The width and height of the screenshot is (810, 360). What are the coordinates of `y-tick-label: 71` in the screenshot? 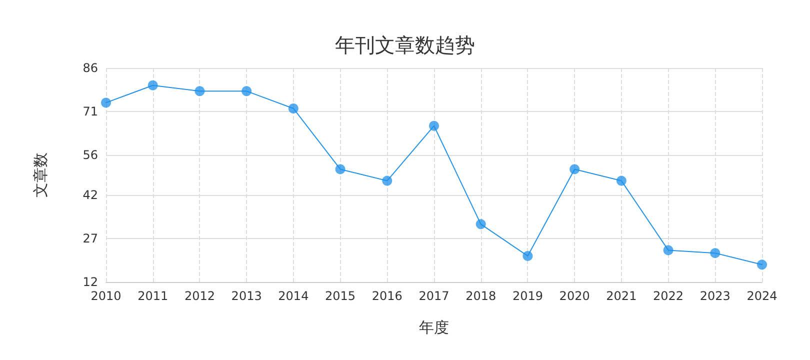 It's located at (90, 111).